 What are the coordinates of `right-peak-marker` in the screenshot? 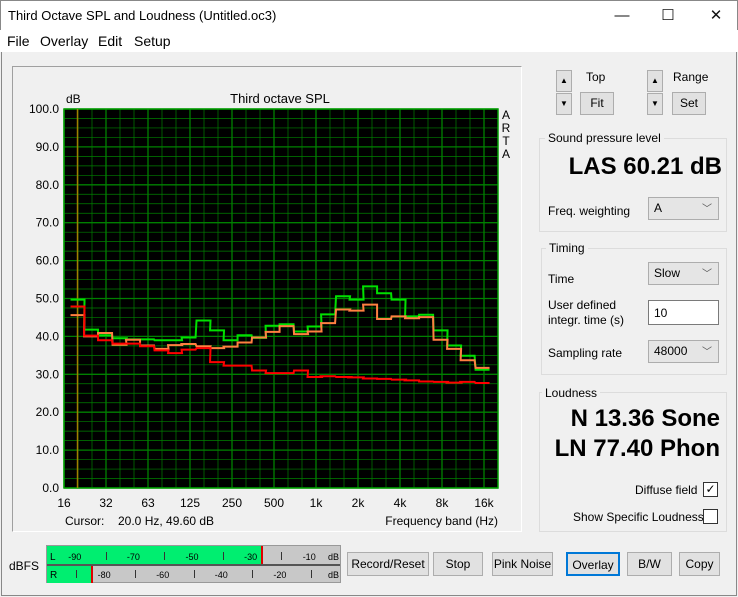 It's located at (91, 574).